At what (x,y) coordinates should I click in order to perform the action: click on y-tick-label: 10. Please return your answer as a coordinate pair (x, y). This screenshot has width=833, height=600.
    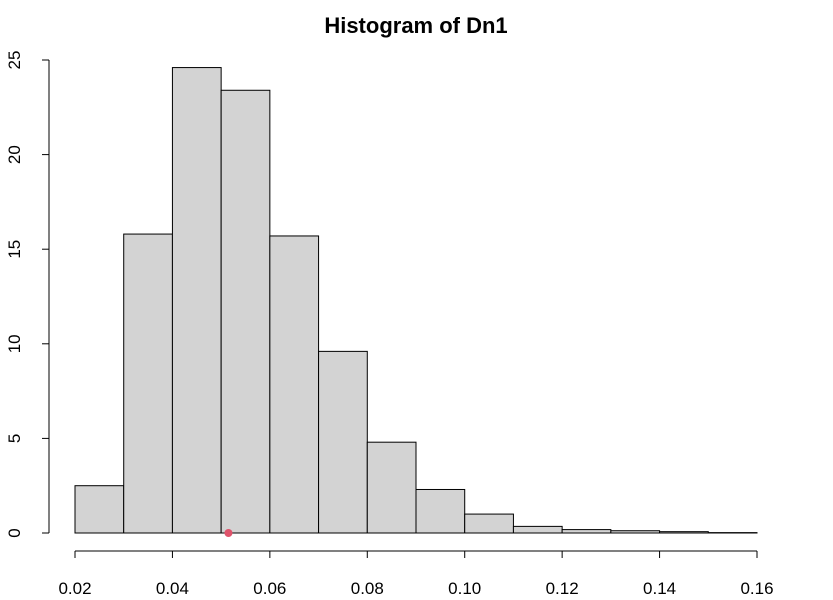
    Looking at the image, I should click on (14, 343).